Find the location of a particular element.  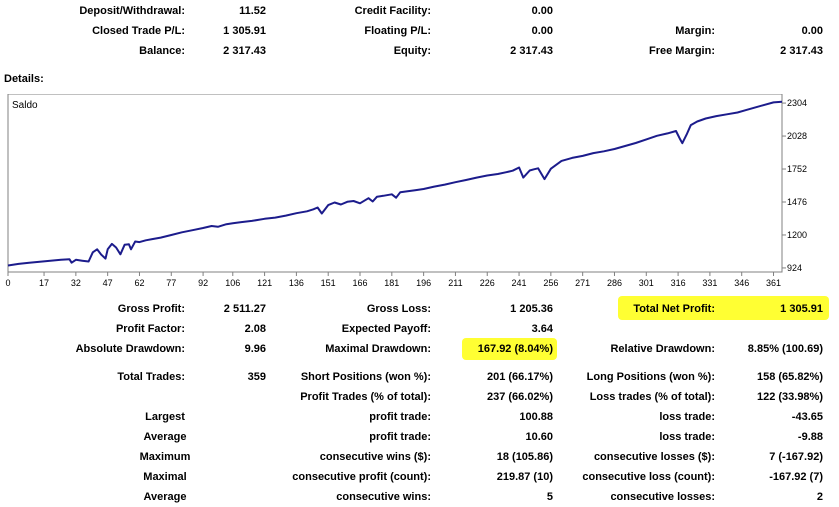

x-tick-label: 106 is located at coordinates (232, 283).